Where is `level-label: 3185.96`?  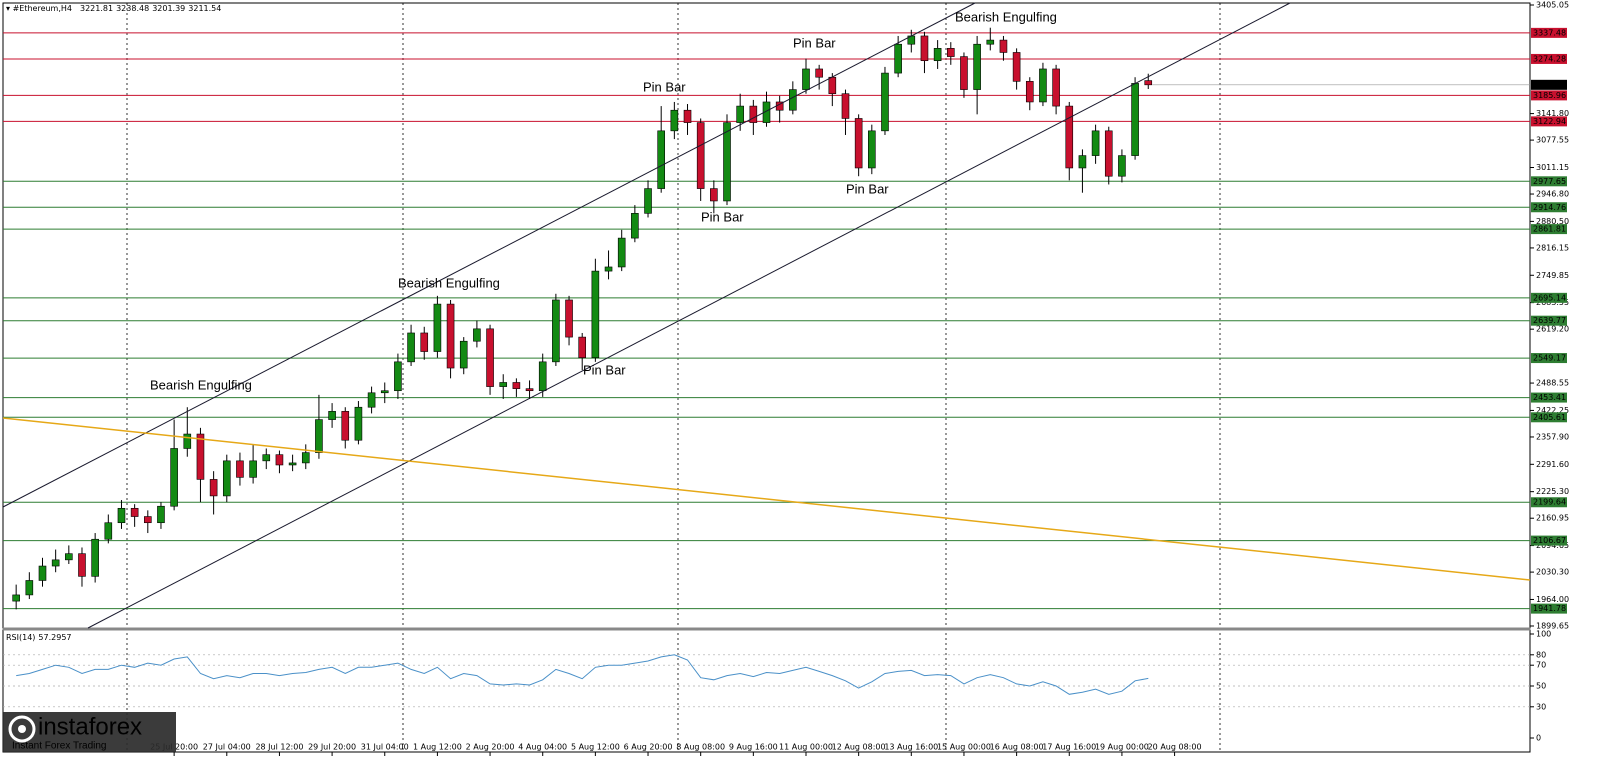
level-label: 3185.96 is located at coordinates (1549, 95).